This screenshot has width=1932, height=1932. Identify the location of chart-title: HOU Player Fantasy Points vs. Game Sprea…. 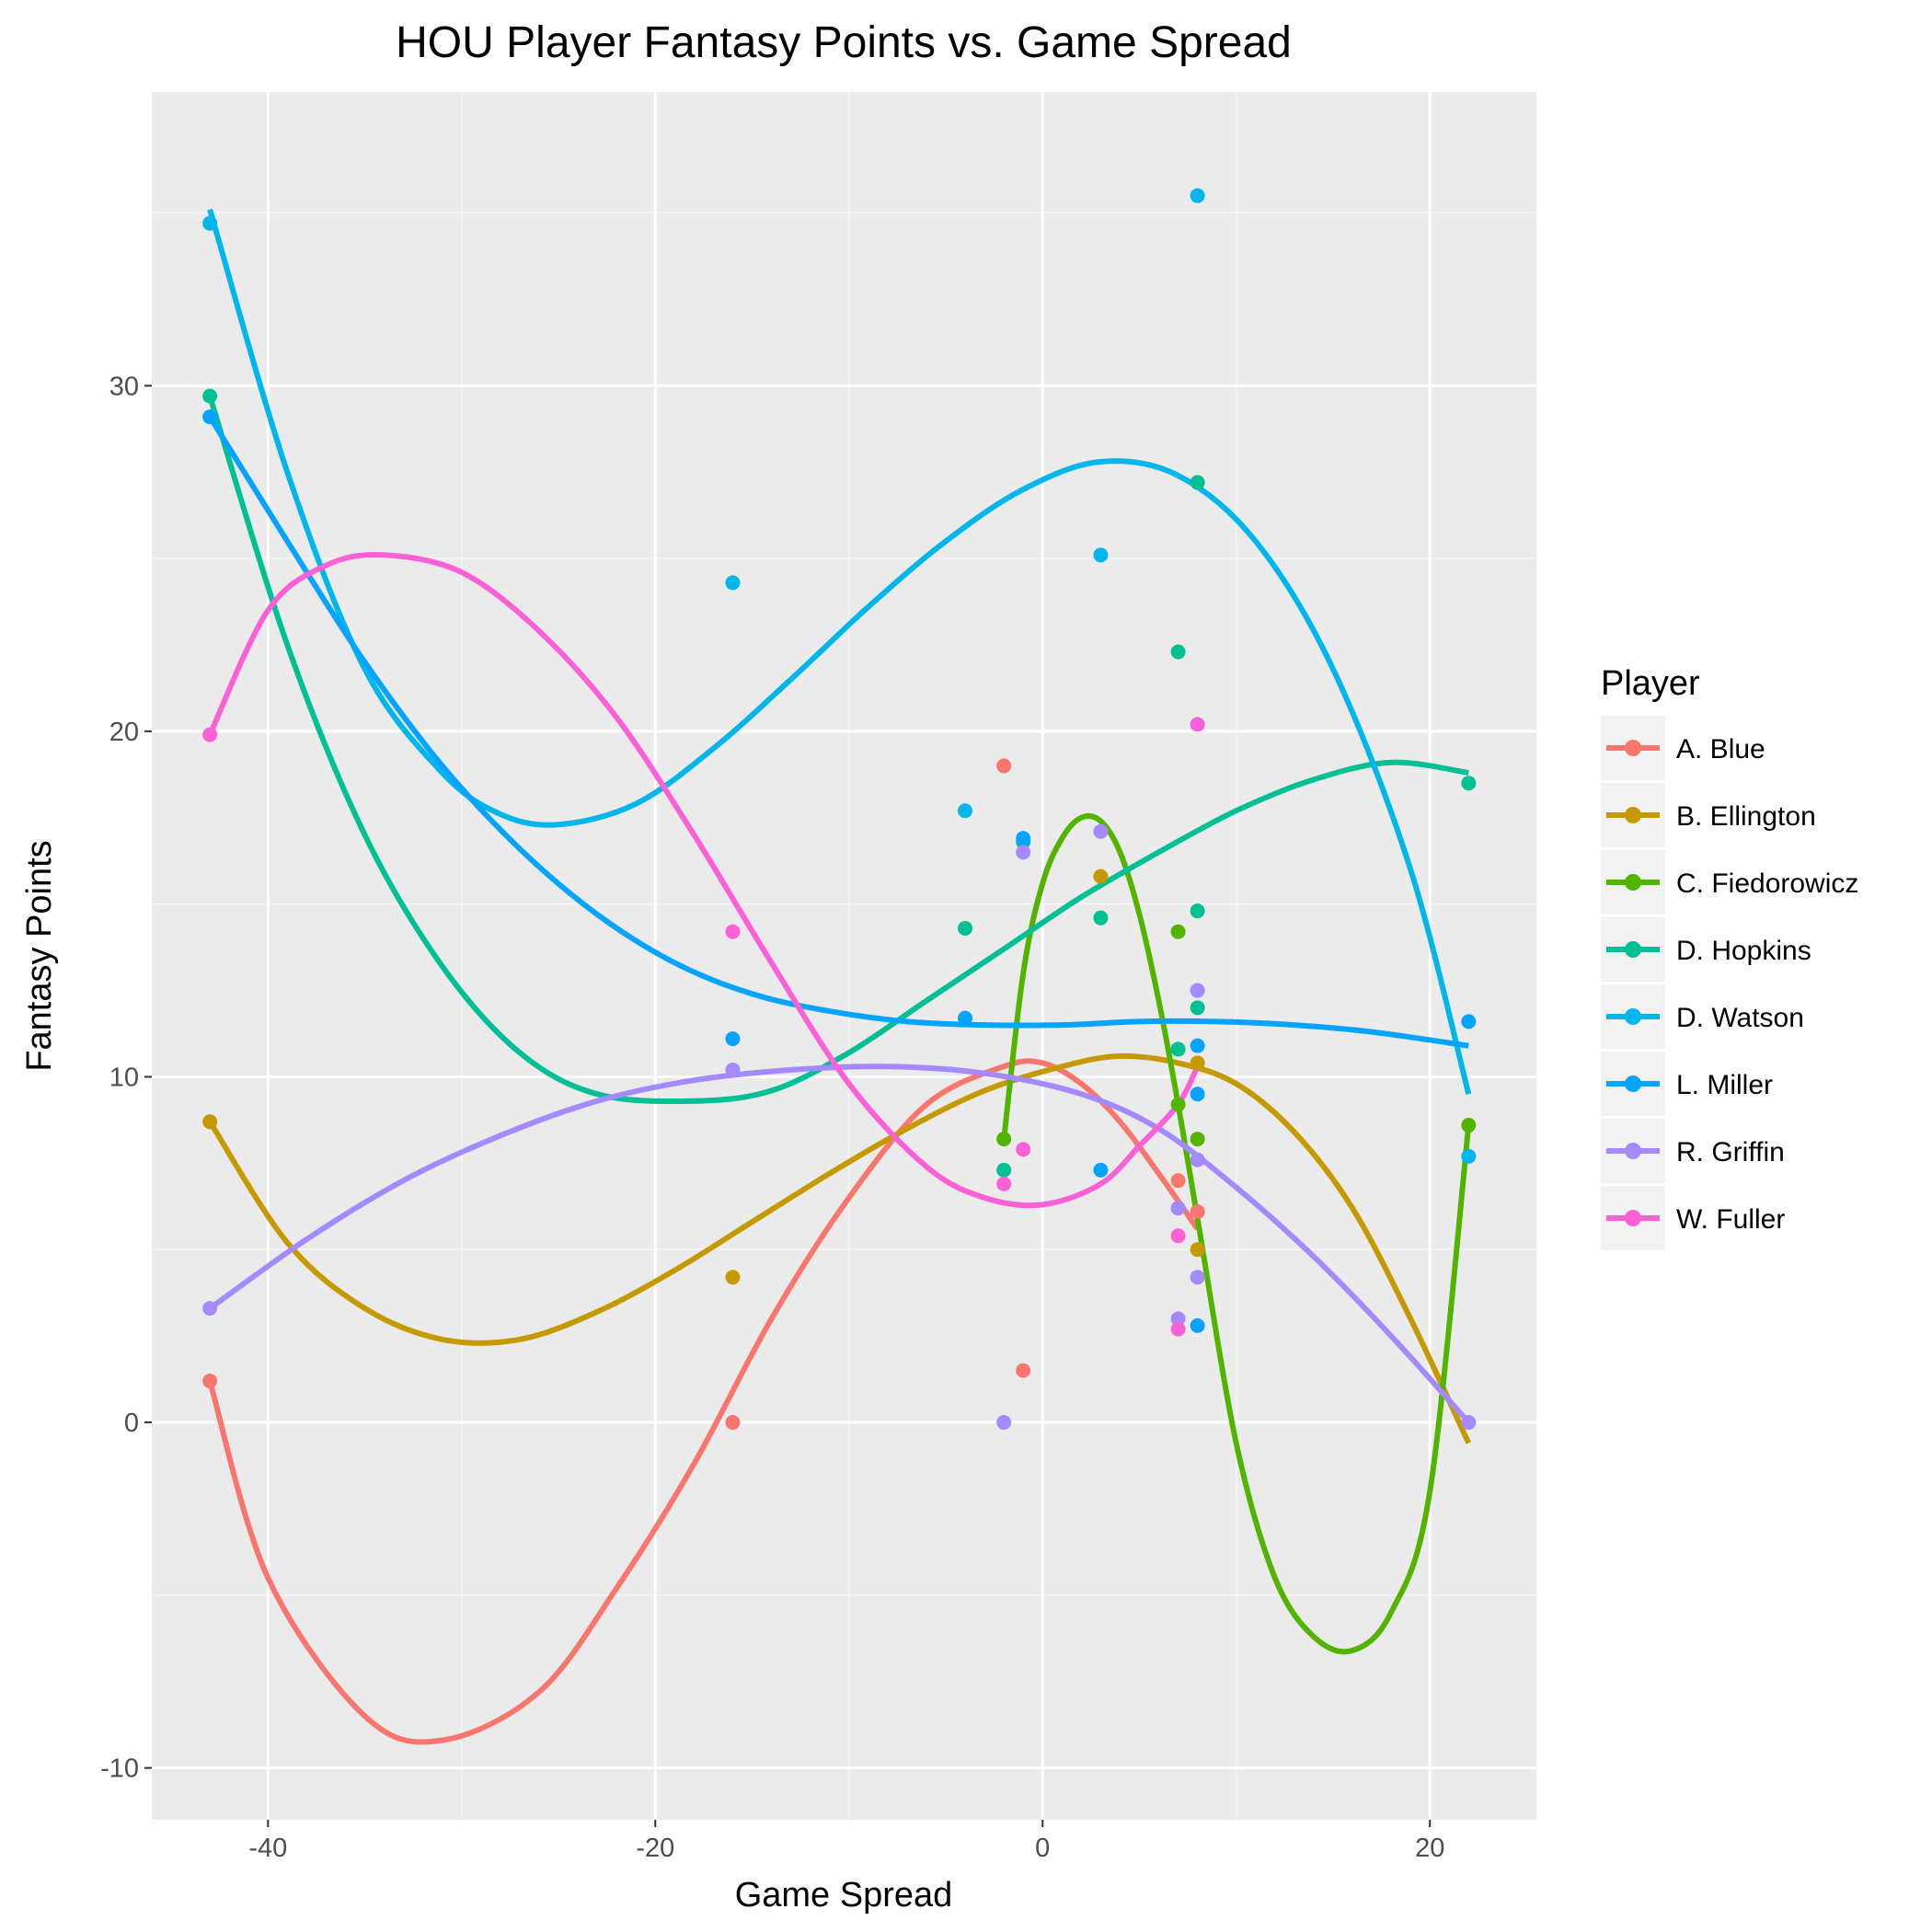
(844, 42).